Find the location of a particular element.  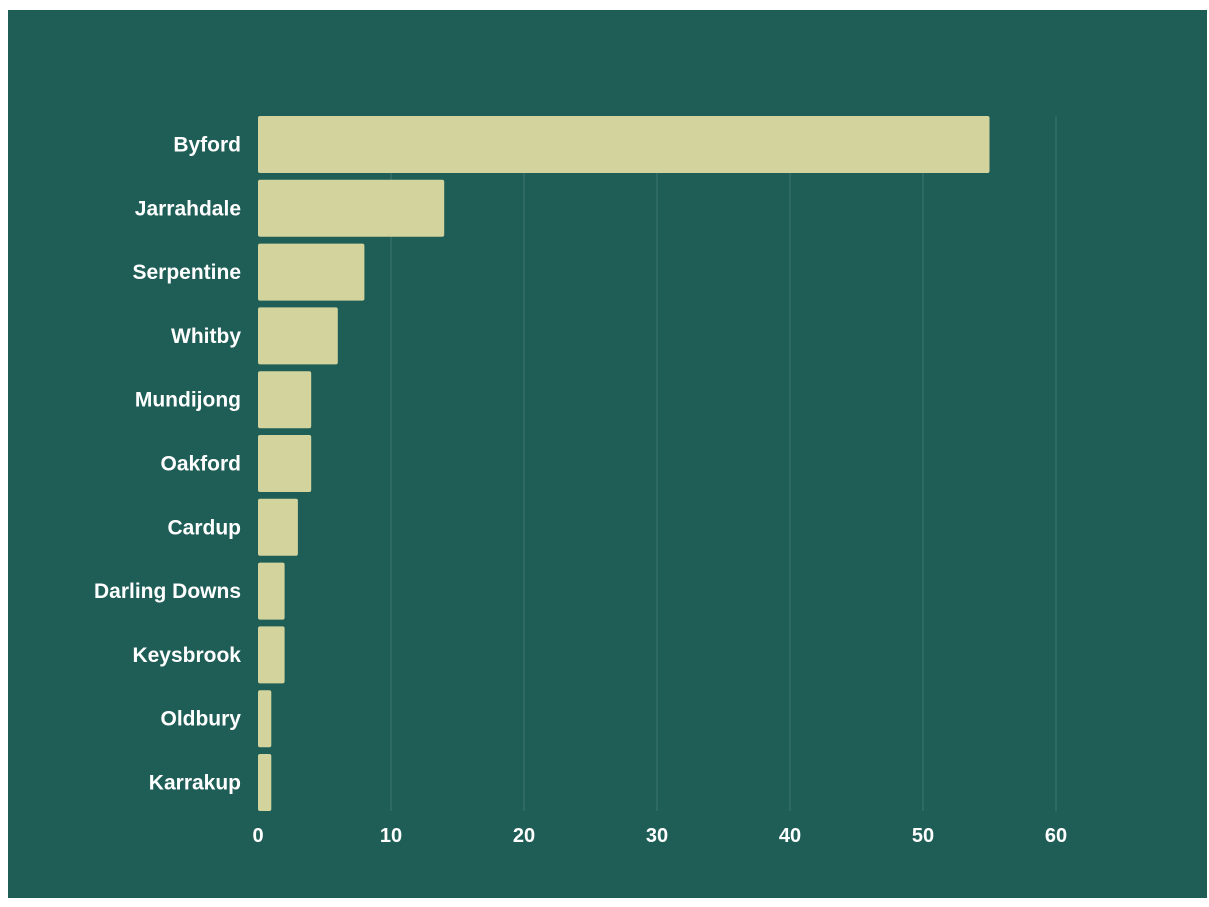

category-label: Karrakup is located at coordinates (195, 783).